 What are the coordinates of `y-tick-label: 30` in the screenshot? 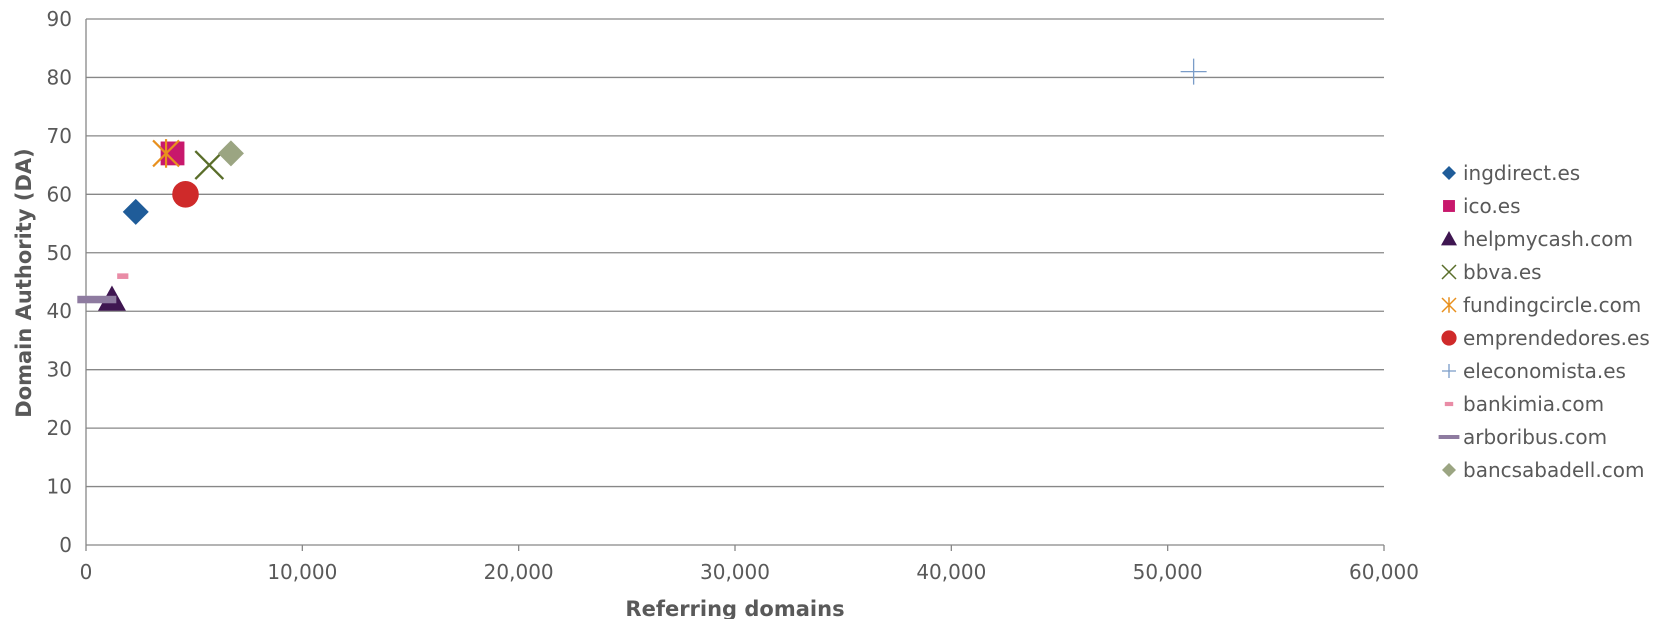 It's located at (59, 370).